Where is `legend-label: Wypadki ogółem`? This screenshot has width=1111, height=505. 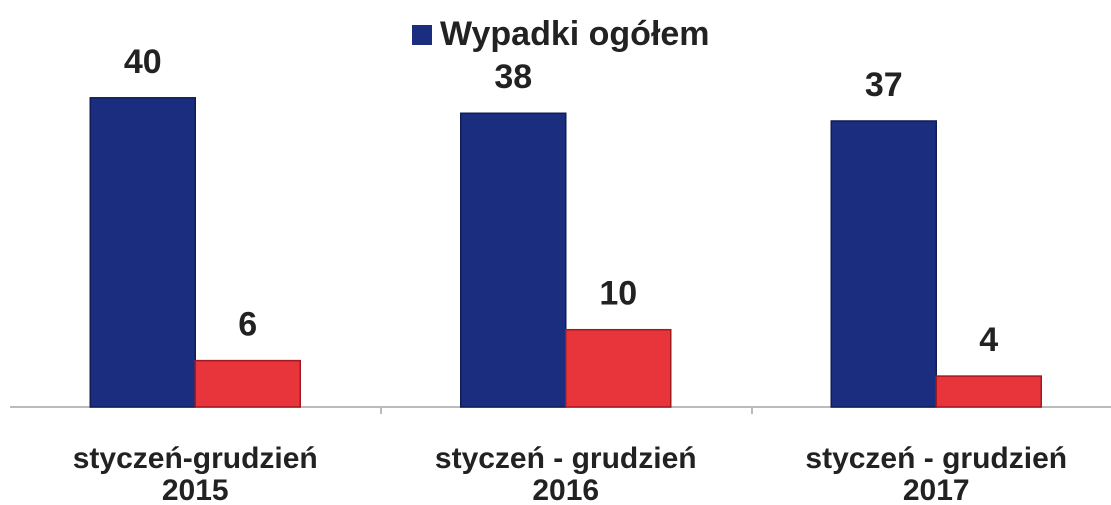
legend-label: Wypadki ogółem is located at coordinates (575, 34).